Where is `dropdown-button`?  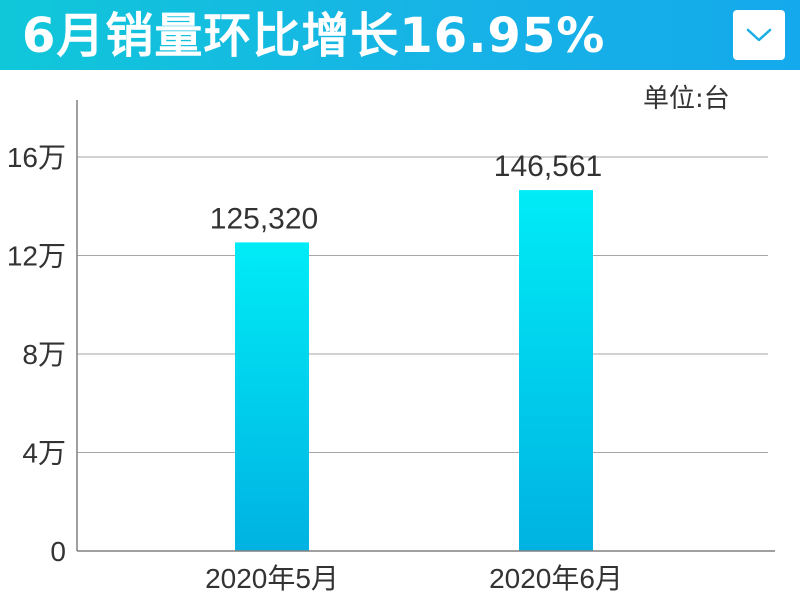 dropdown-button is located at coordinates (759, 35).